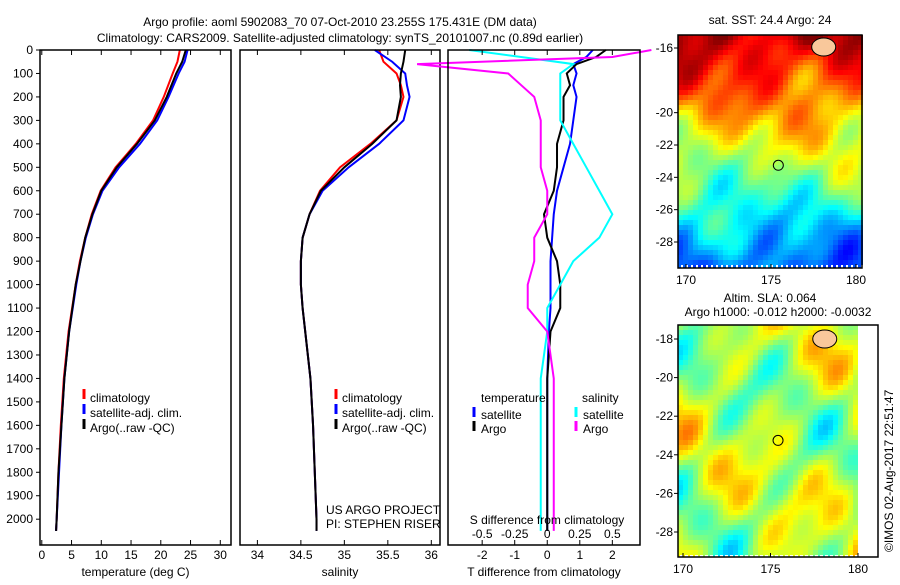  What do you see at coordinates (136, 413) in the screenshot?
I see `legend-label: satellite-adj. clim.` at bounding box center [136, 413].